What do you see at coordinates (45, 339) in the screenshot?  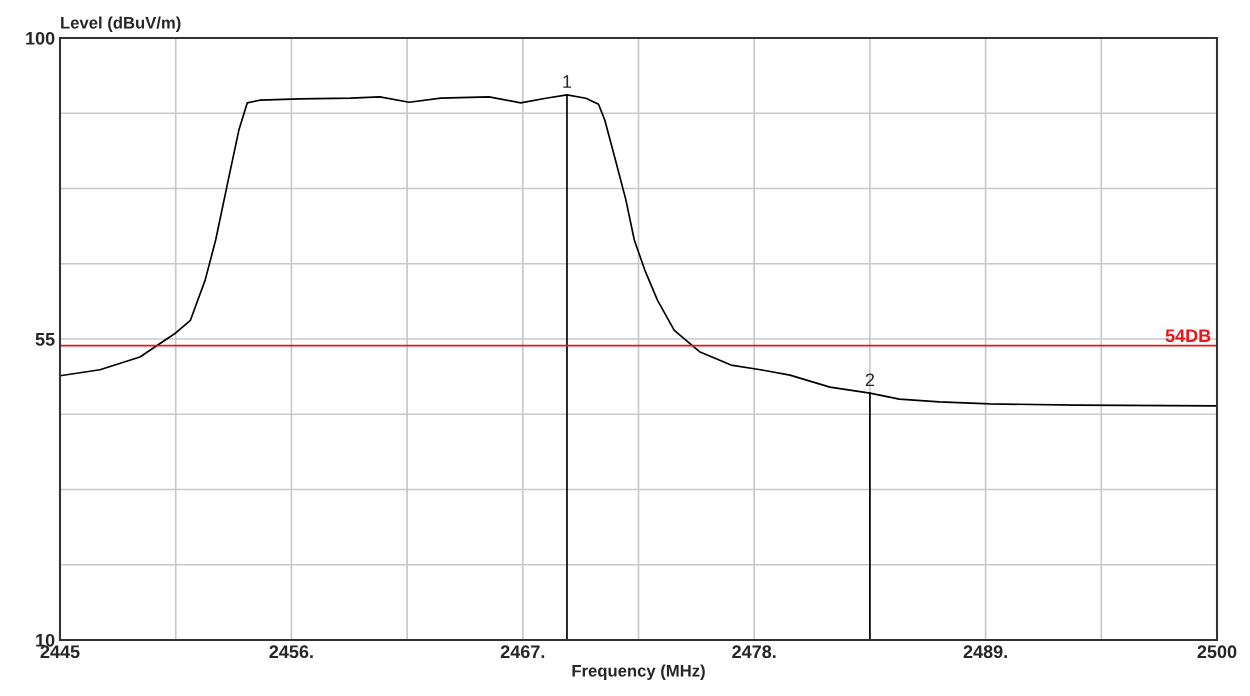 I see `y-tick-label: 55` at bounding box center [45, 339].